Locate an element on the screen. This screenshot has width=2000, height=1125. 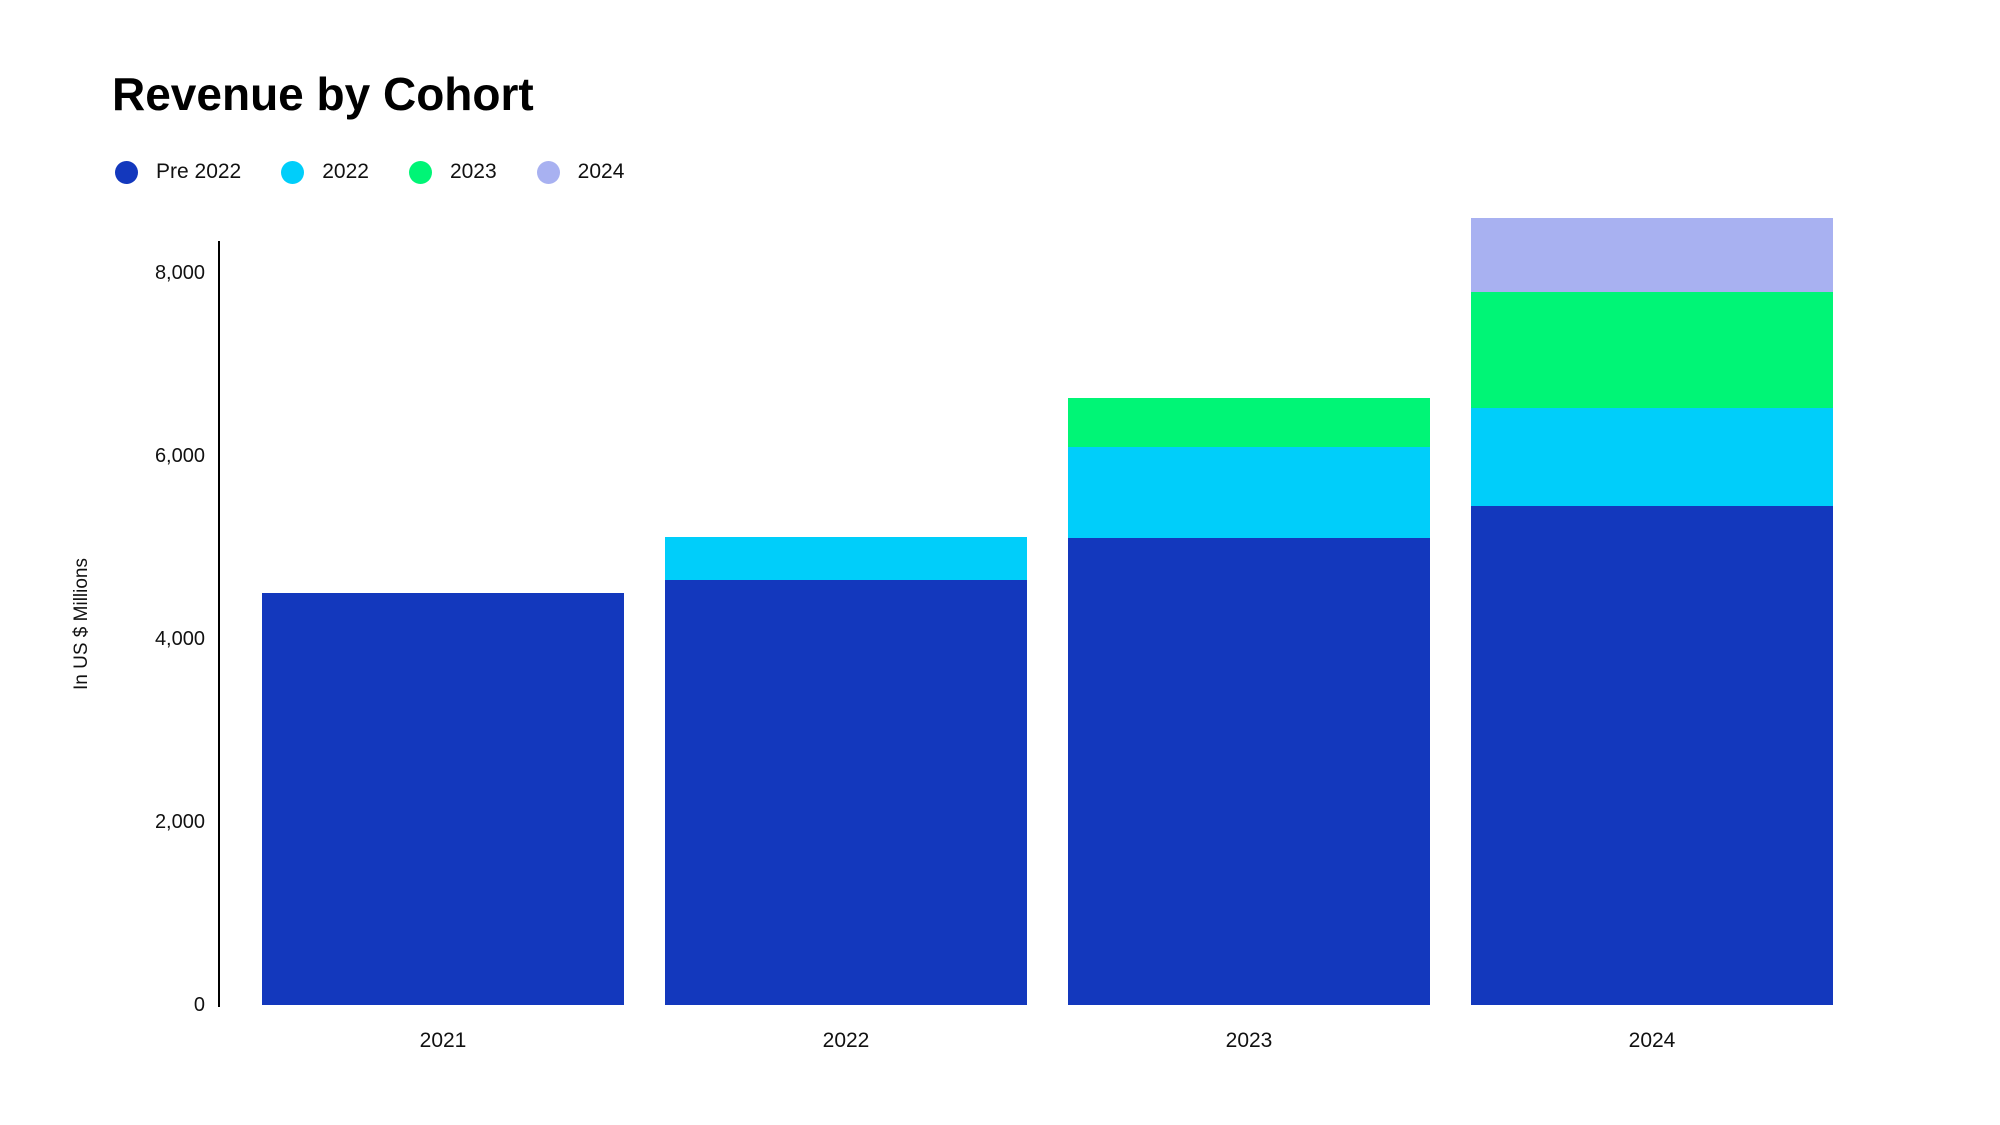
y-tick-label-2000: 2,000 is located at coordinates (179, 822).